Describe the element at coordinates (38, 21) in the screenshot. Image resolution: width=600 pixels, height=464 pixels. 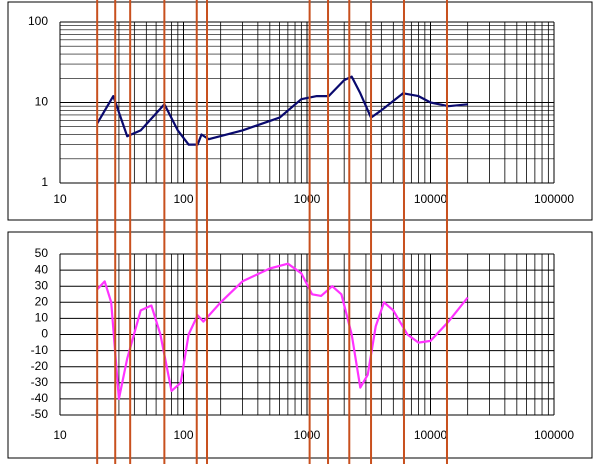
I see `y-tick-label: 100` at that location.